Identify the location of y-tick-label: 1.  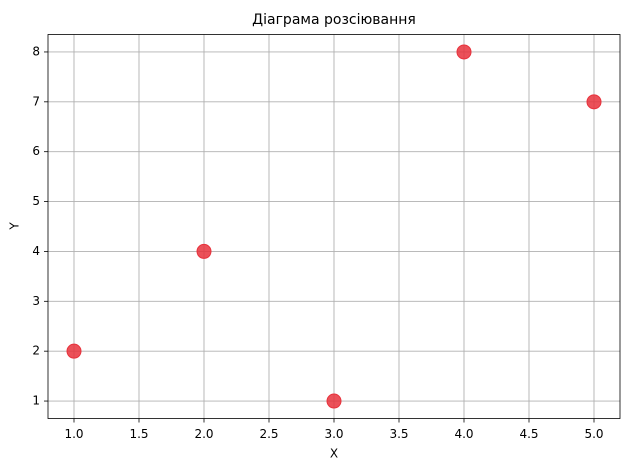
(36, 401).